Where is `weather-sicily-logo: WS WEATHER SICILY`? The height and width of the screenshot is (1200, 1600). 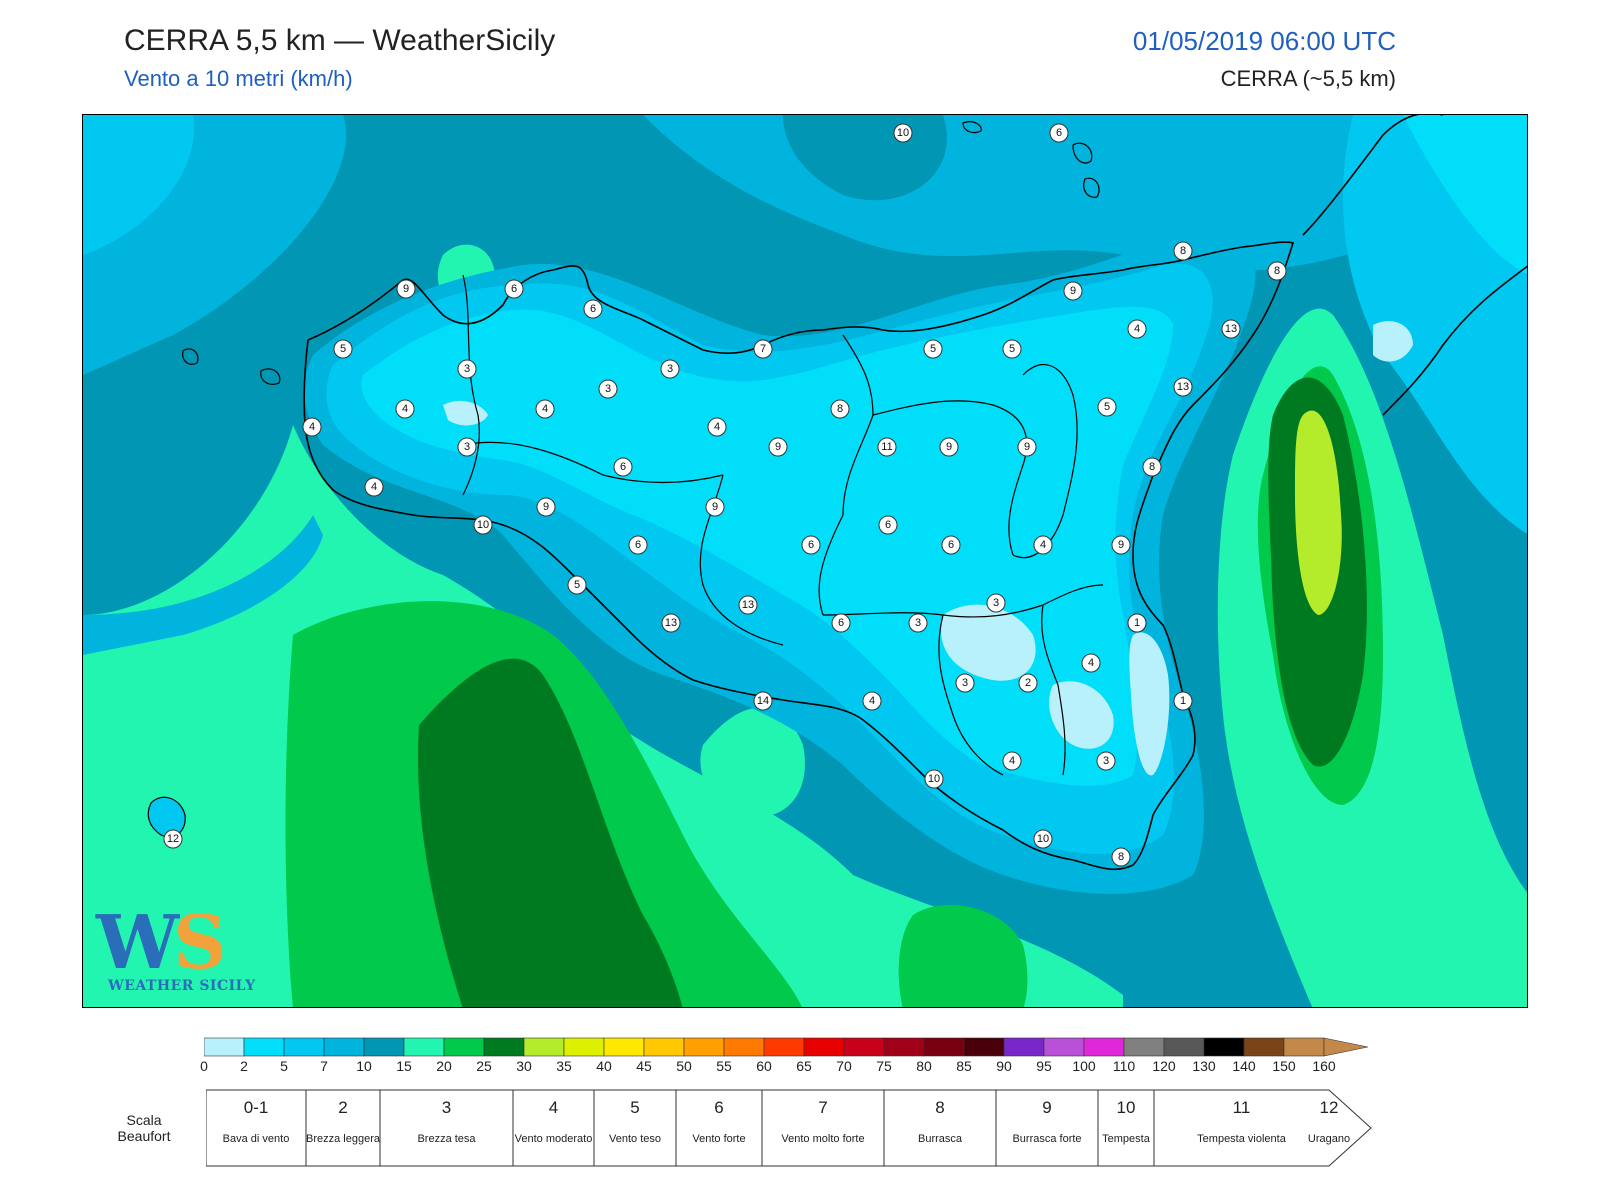 weather-sicily-logo: WS WEATHER SICILY is located at coordinates (176, 951).